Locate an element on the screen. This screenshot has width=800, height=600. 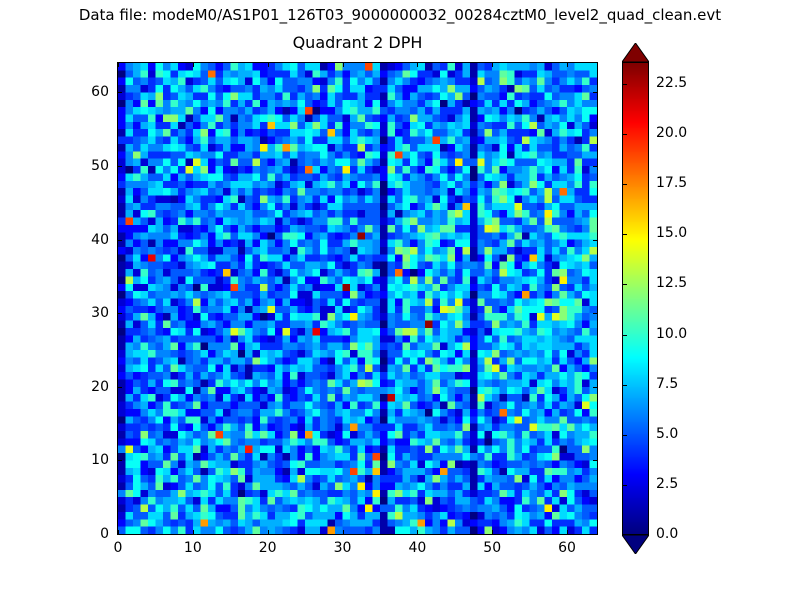
colorbar-gradient is located at coordinates (635, 298).